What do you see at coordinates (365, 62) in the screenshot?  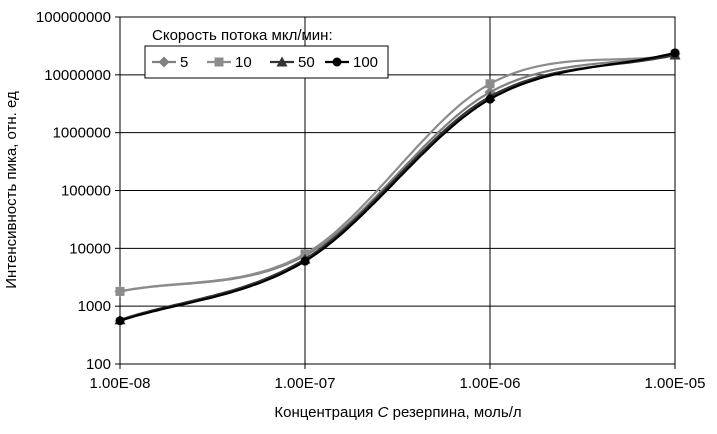 I see `legend-label: 100` at bounding box center [365, 62].